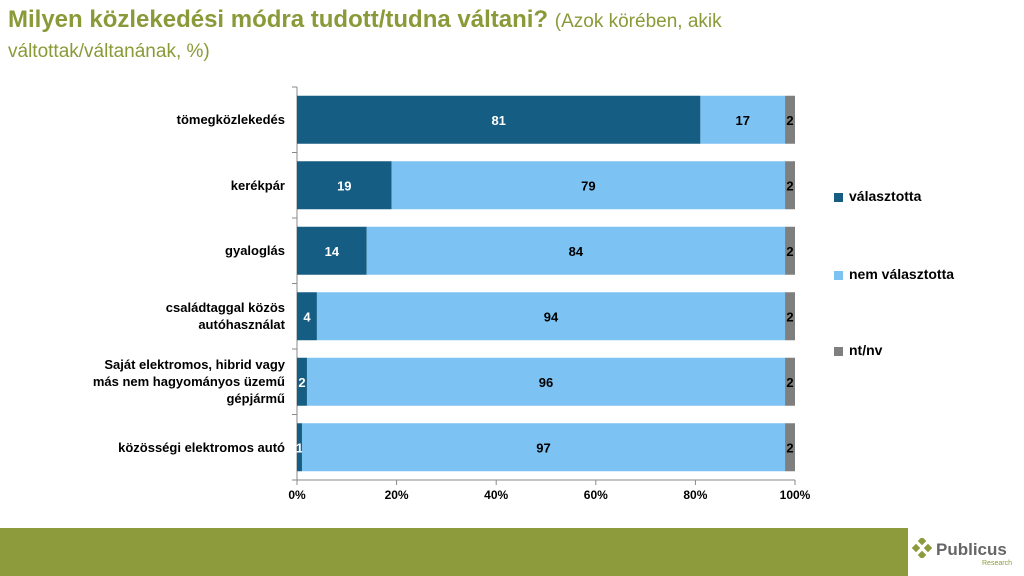 Image resolution: width=1024 pixels, height=576 pixels. I want to click on category-label-line: kerékpár, so click(257, 185).